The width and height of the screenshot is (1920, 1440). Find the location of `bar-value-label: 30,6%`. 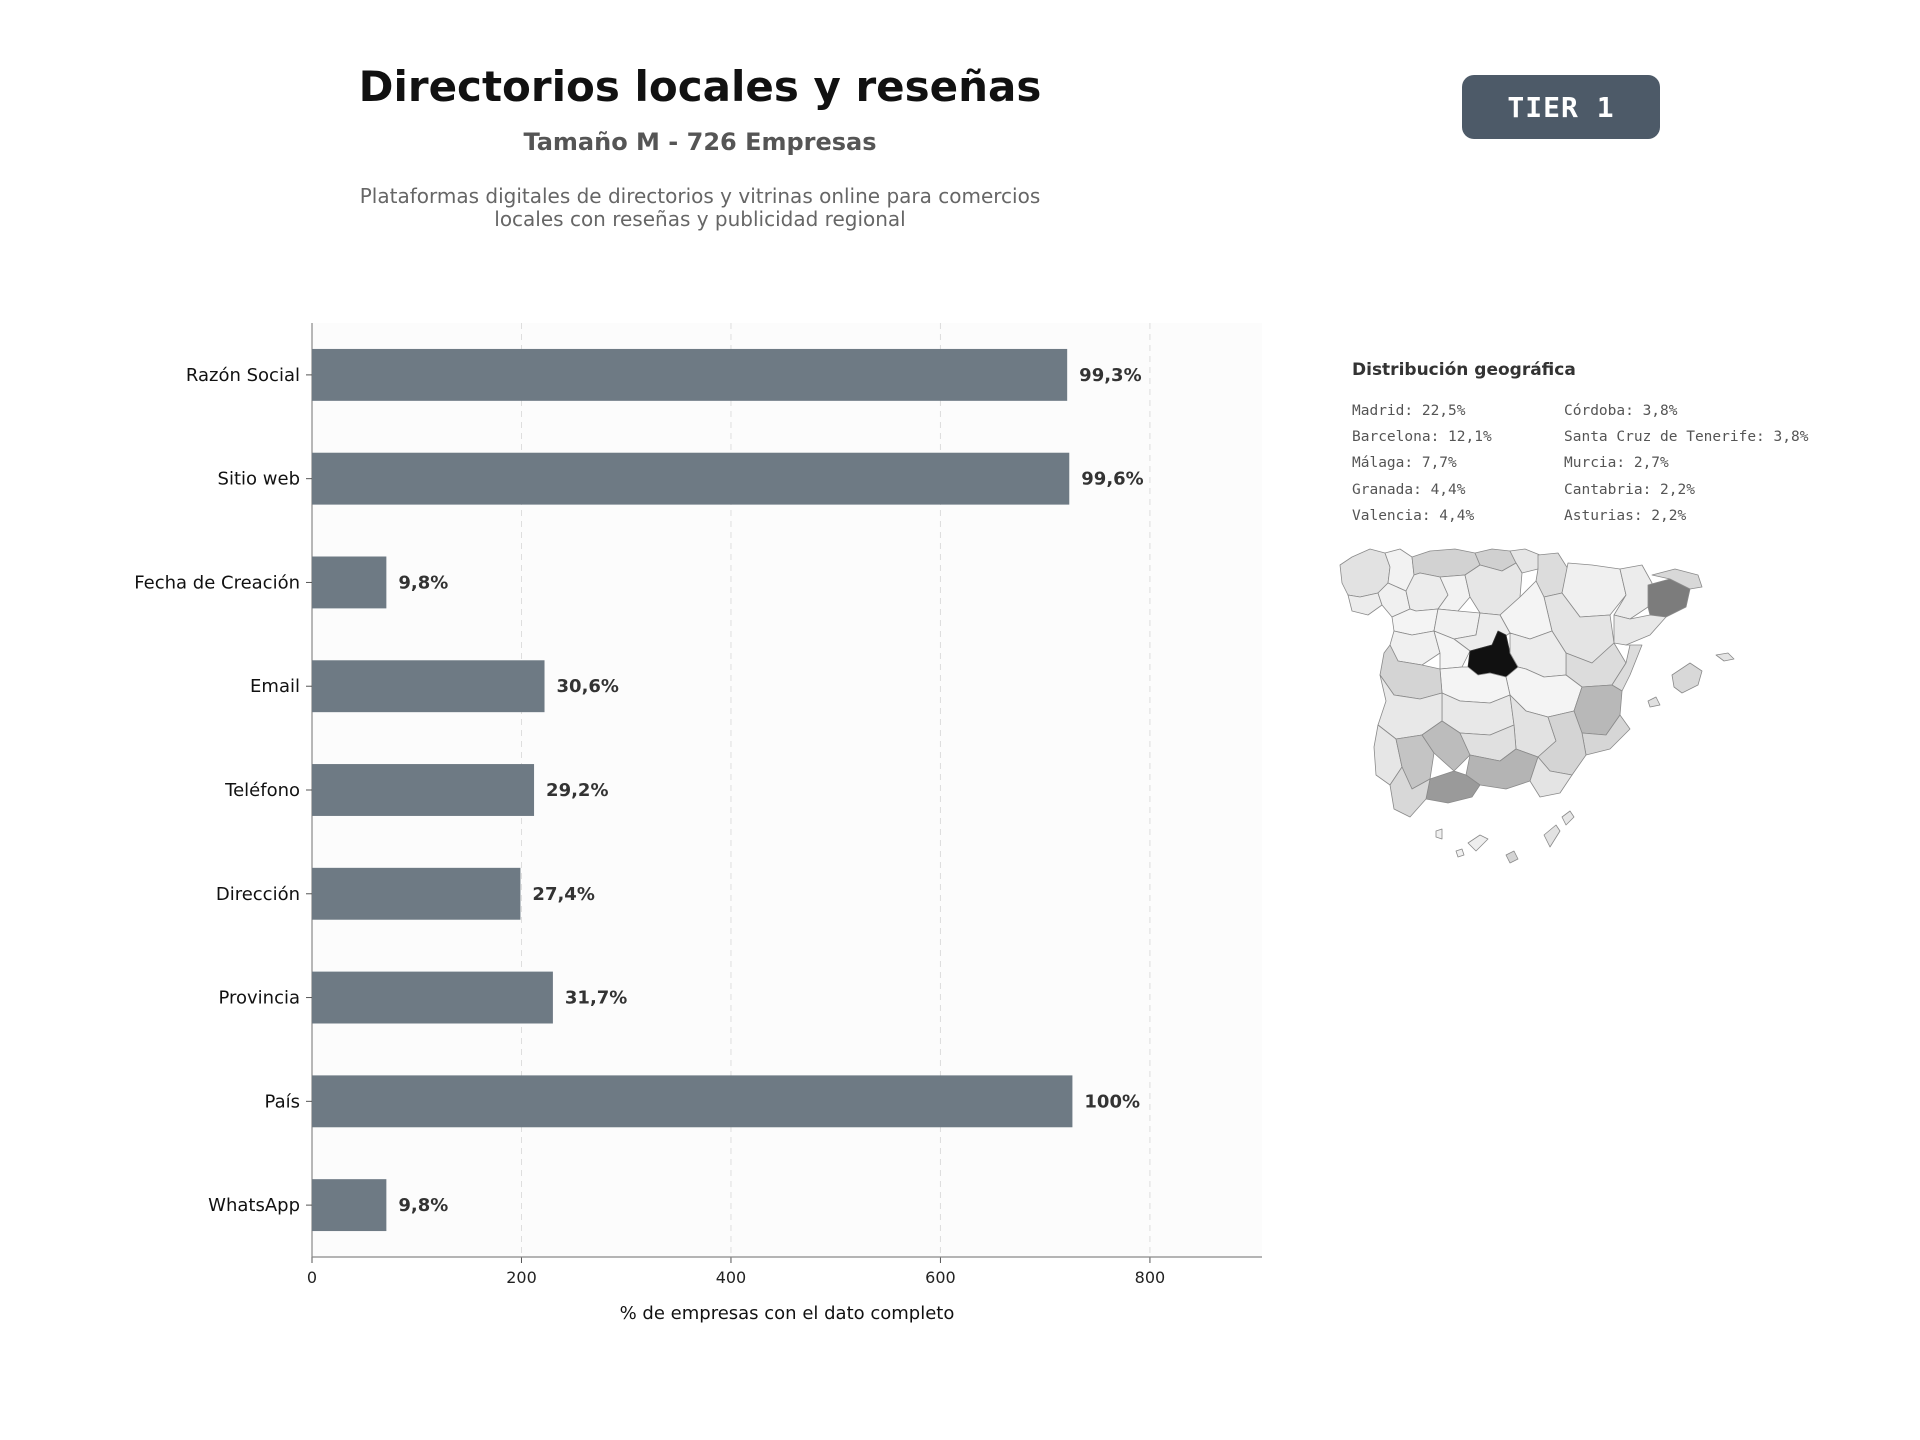

bar-value-label: 30,6% is located at coordinates (588, 686).